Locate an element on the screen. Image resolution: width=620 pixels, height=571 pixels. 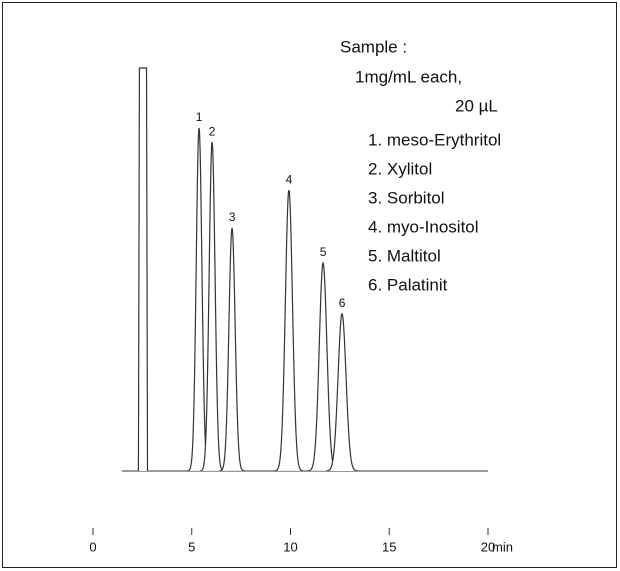
compound-label: 1. meso-Erythritol is located at coordinates (434, 139).